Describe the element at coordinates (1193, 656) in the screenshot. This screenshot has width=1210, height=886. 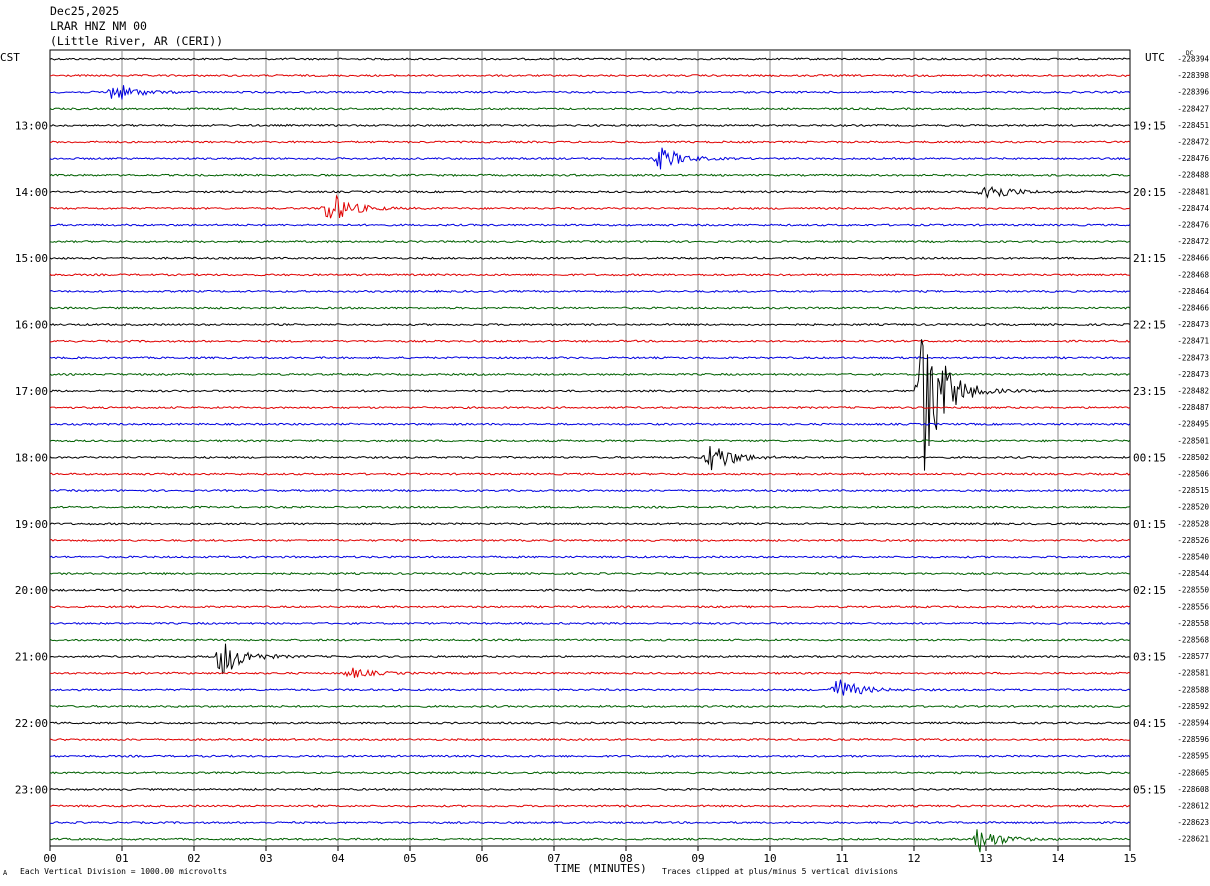
I see `trace-offset-label: -228577` at that location.